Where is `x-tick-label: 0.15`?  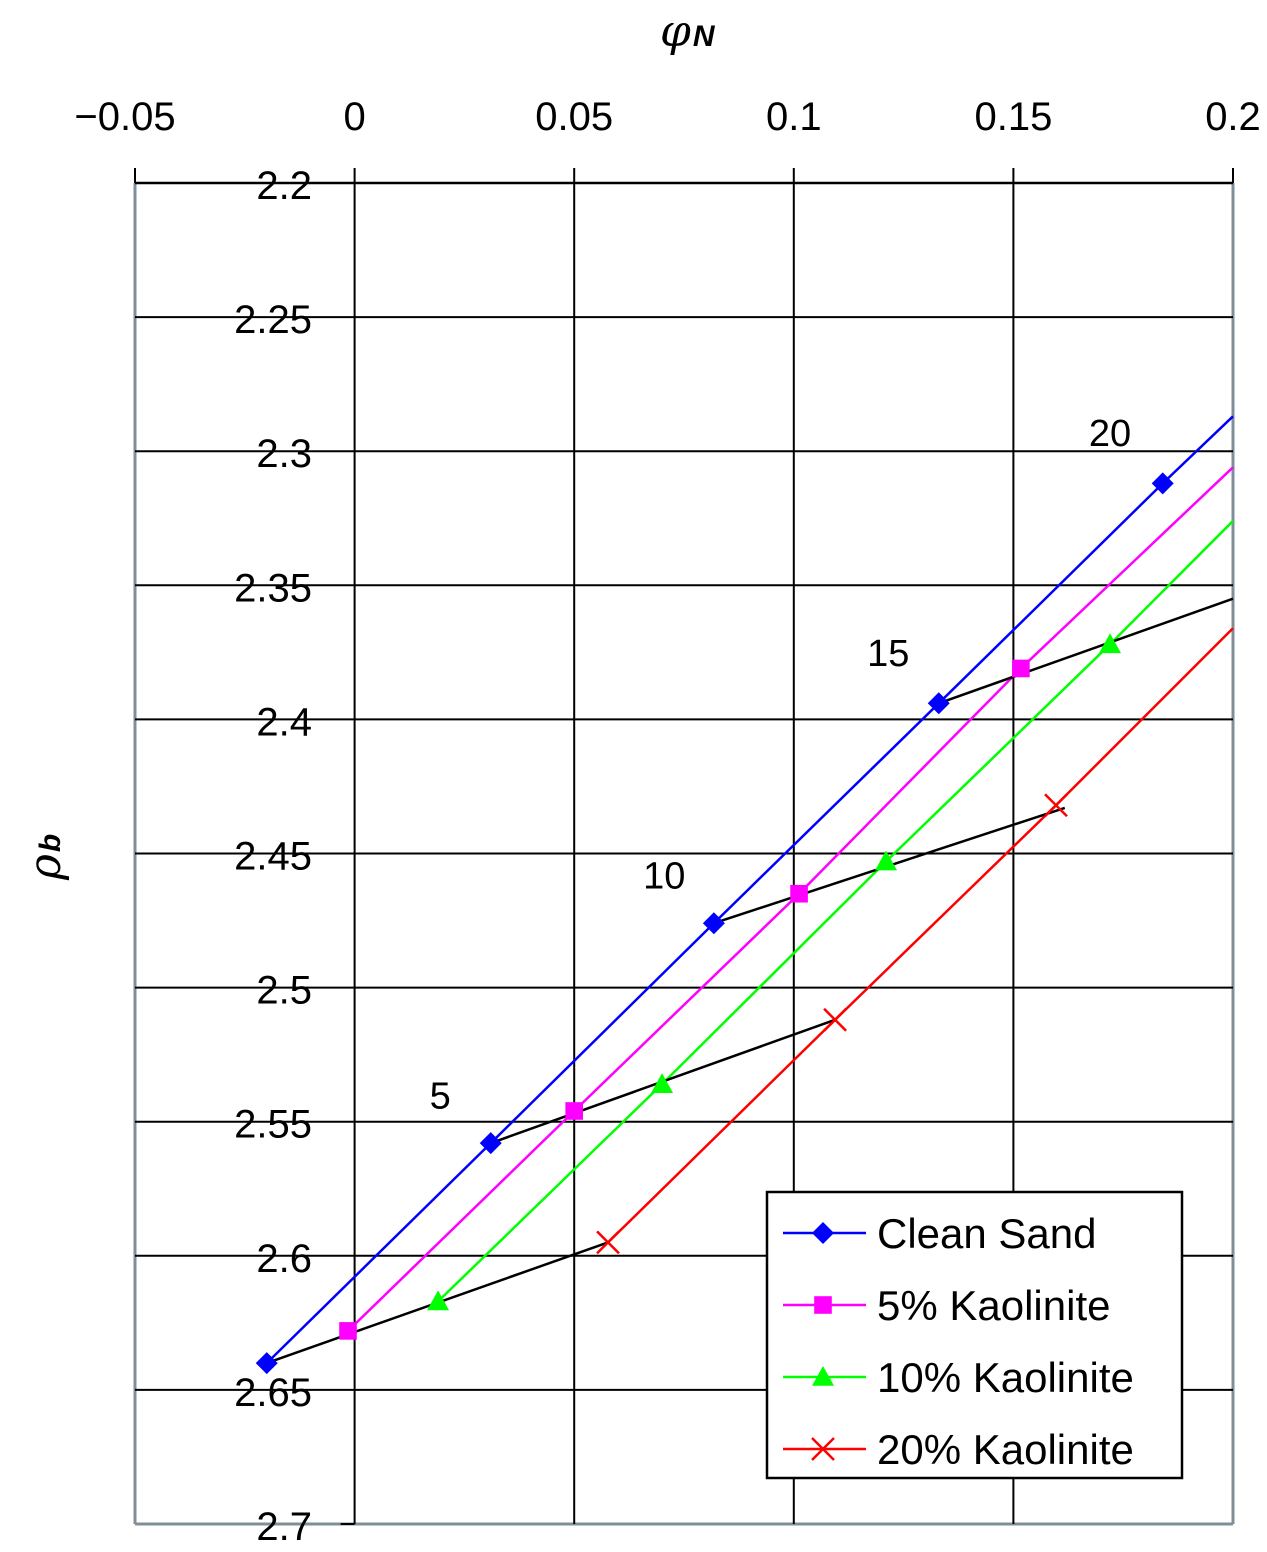 x-tick-label: 0.15 is located at coordinates (1013, 117).